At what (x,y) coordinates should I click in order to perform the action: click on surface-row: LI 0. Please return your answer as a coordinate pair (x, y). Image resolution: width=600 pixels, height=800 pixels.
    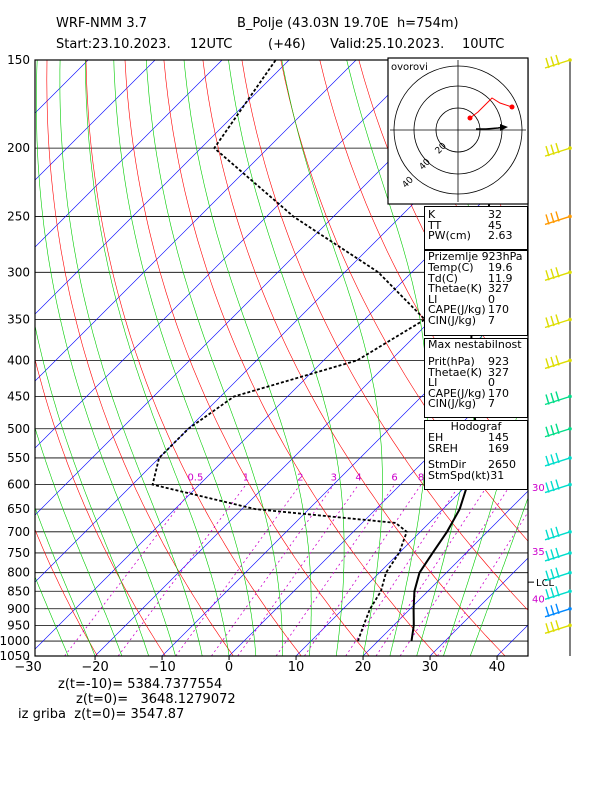
    Looking at the image, I should click on (461, 299).